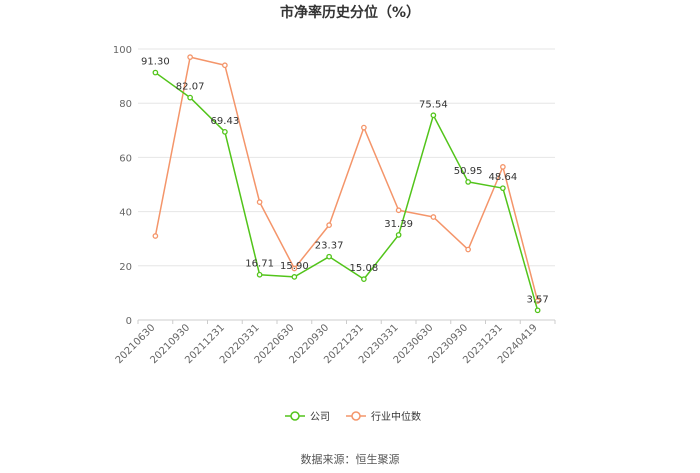 The height and width of the screenshot is (473, 700). What do you see at coordinates (125, 213) in the screenshot?
I see `y-tick-label: 40` at bounding box center [125, 213].